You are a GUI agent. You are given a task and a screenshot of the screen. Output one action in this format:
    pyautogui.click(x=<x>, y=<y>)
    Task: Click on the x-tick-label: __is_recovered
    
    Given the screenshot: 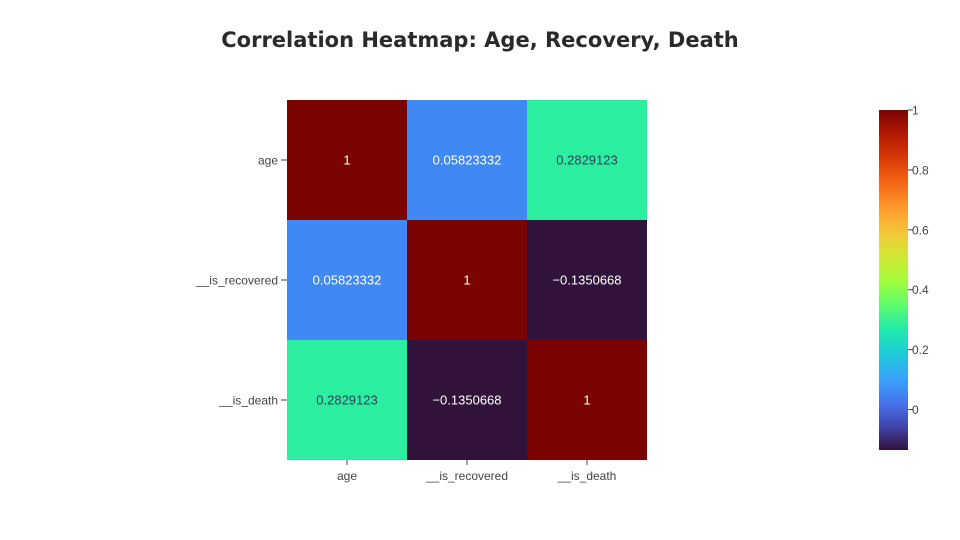 What is the action you would take?
    pyautogui.click(x=466, y=476)
    